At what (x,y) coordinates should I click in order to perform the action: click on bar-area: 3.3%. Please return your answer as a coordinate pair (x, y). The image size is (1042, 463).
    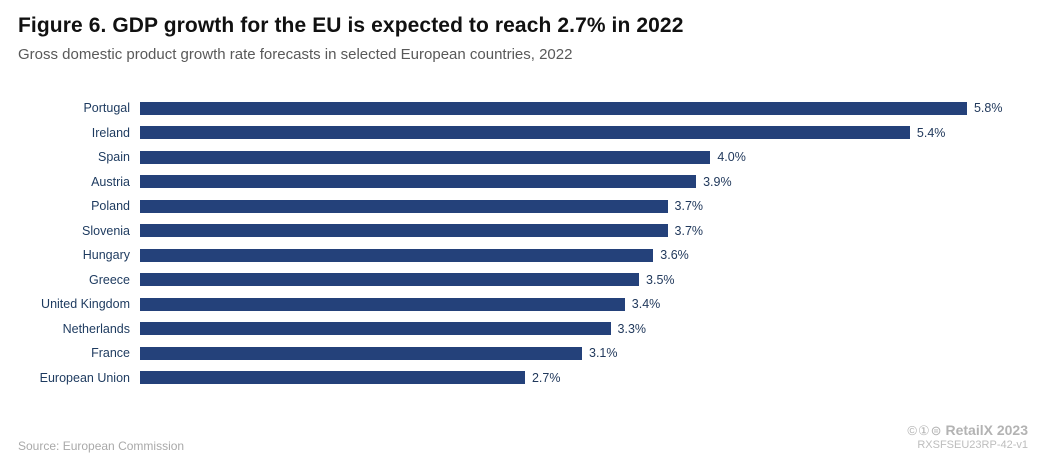
    Looking at the image, I should click on (582, 328).